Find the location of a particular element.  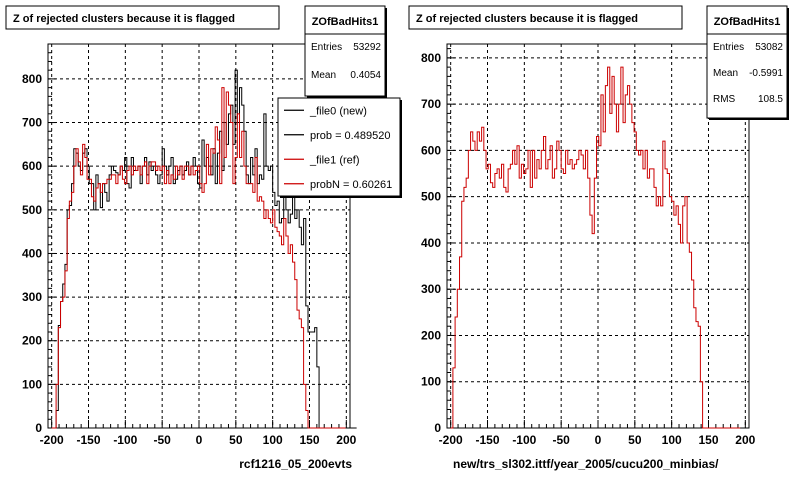

legend-box is located at coordinates (339, 147).